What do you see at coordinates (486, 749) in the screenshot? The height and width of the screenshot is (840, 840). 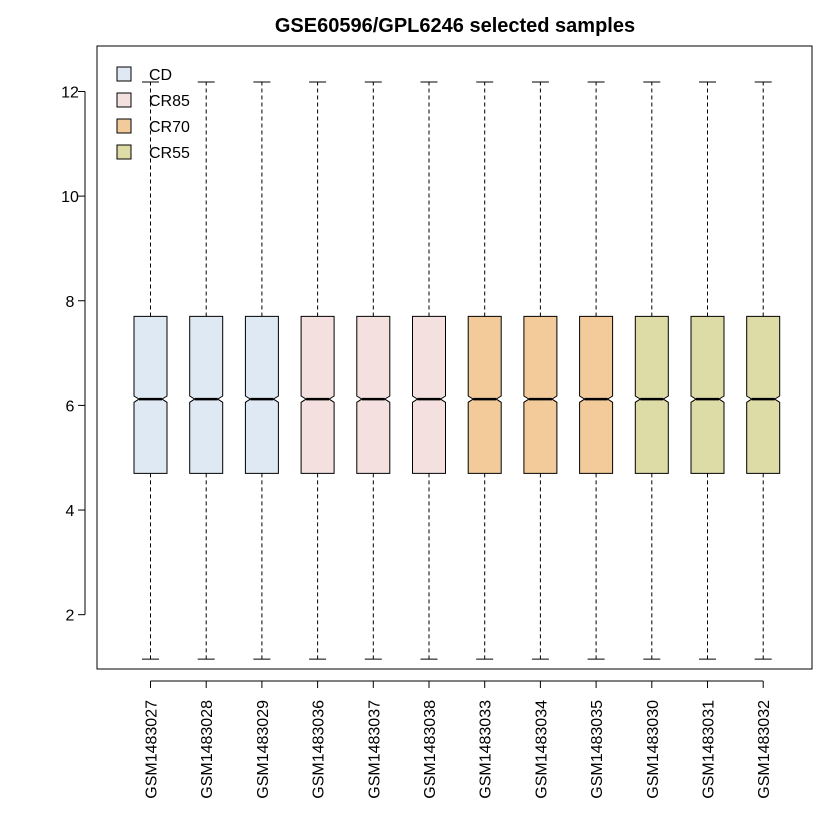 I see `x-tick-label: GSM1483033` at bounding box center [486, 749].